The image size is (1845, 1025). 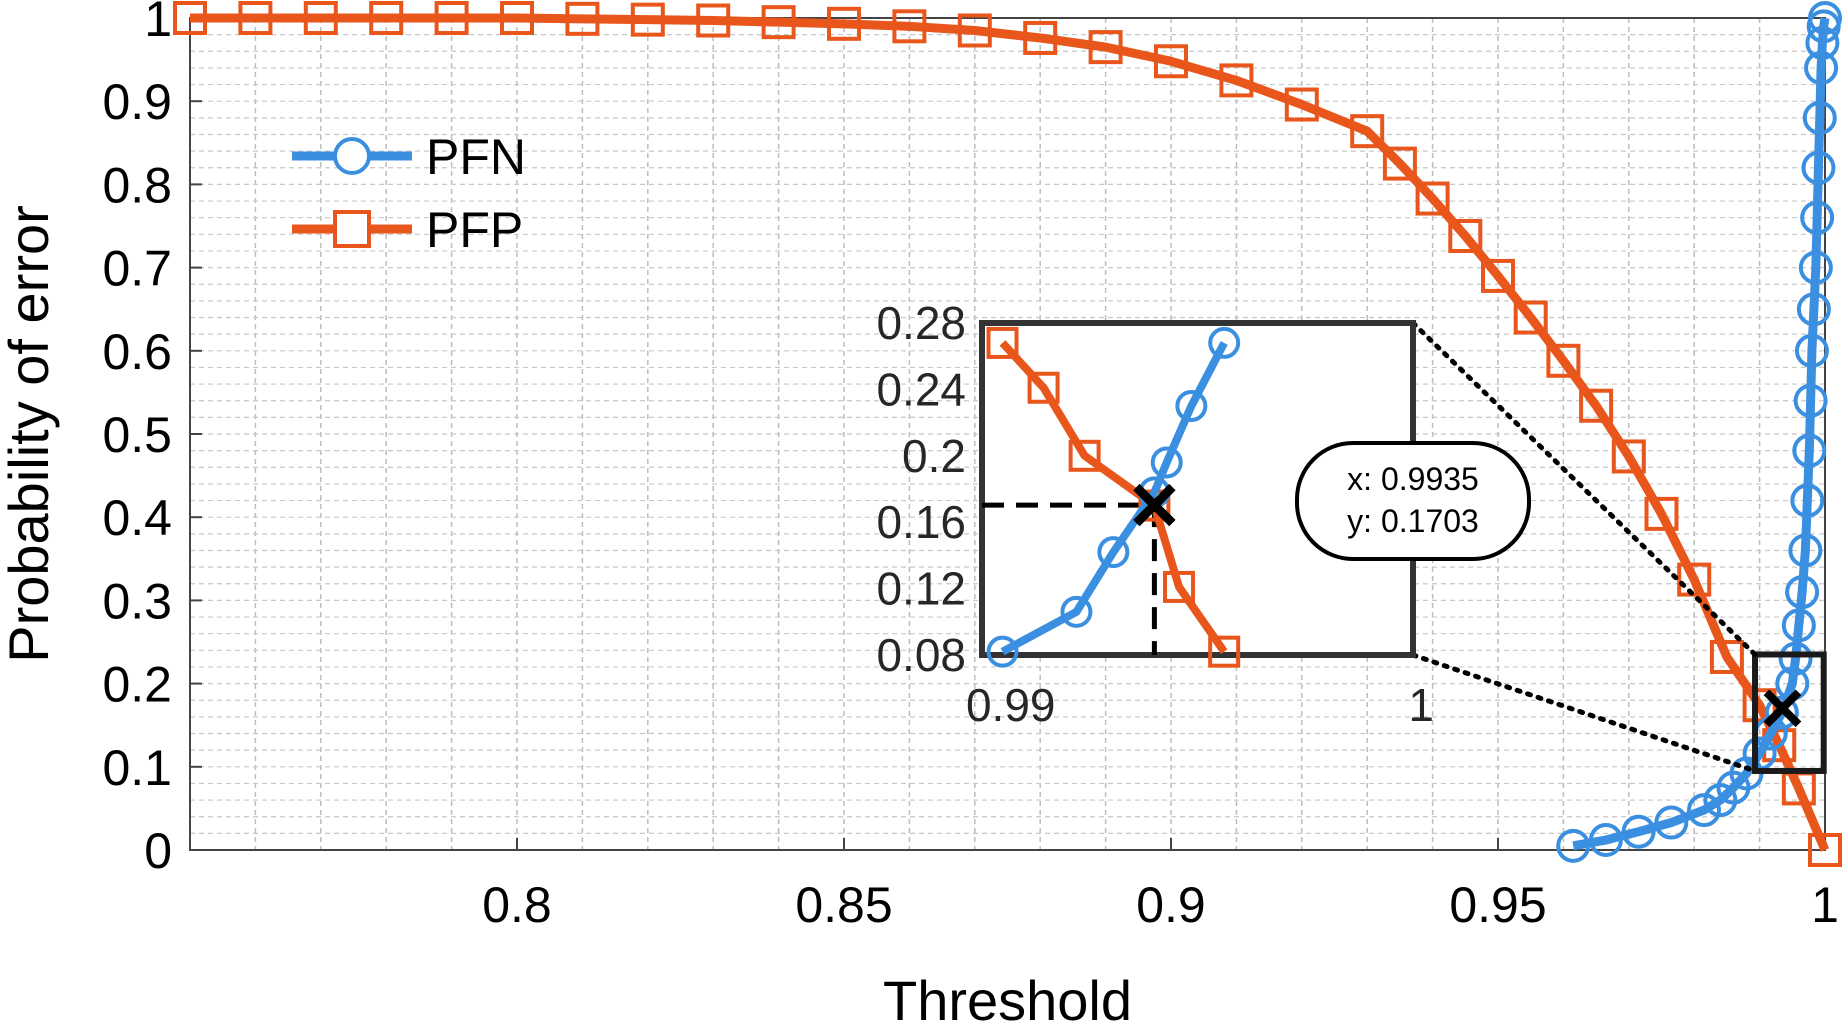 What do you see at coordinates (1825, 905) in the screenshot?
I see `x-tick-label: 1` at bounding box center [1825, 905].